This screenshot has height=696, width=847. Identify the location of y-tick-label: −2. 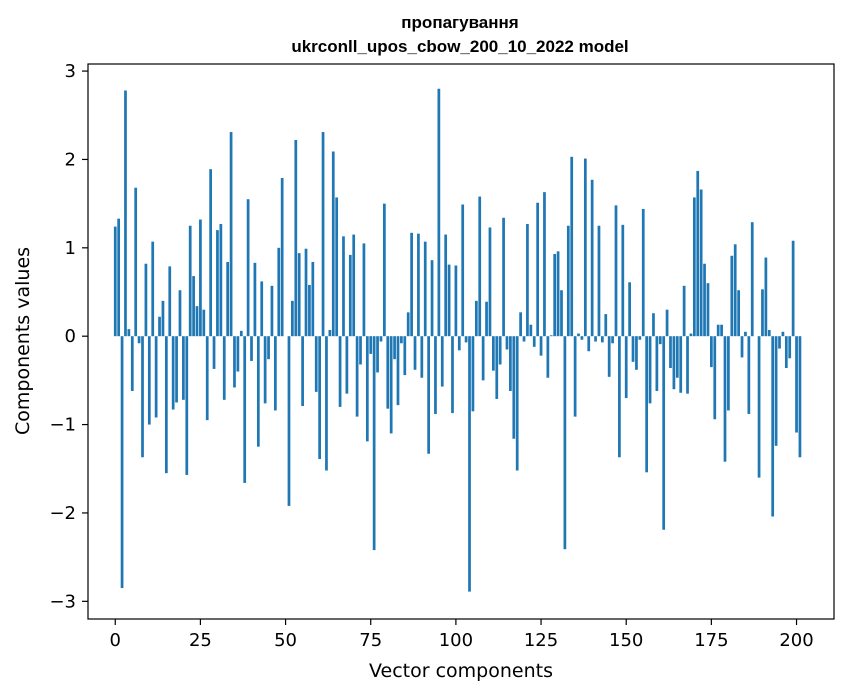
(62, 513).